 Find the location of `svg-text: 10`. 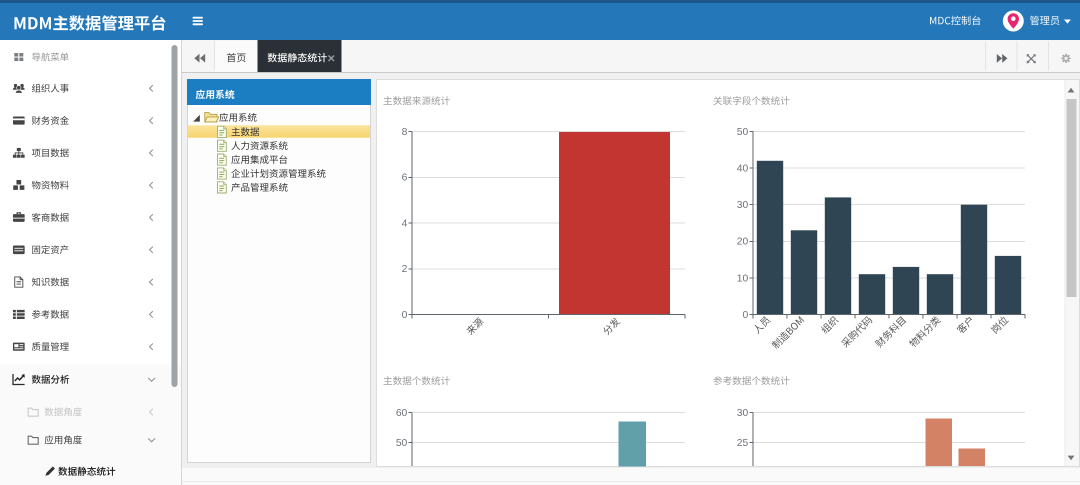

svg-text: 10 is located at coordinates (743, 278).